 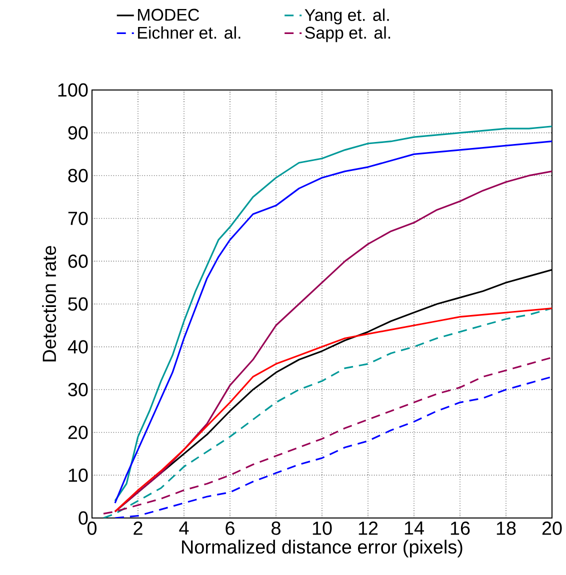 I want to click on y-tick-label: 60, so click(x=78, y=261).